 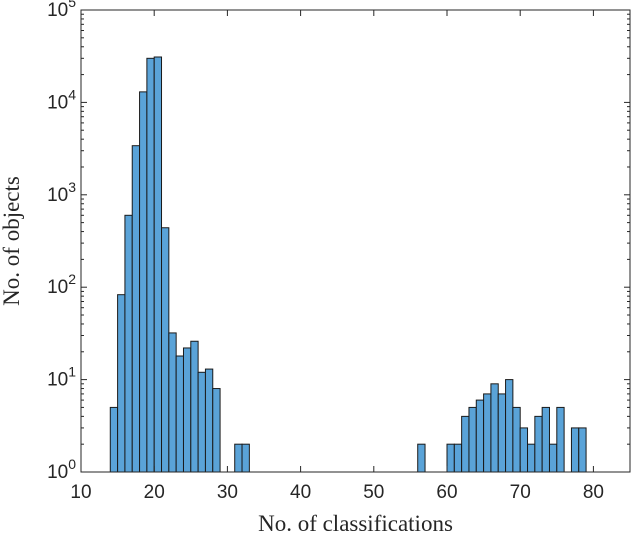 I want to click on x-tick-label: 10, so click(x=80, y=492).